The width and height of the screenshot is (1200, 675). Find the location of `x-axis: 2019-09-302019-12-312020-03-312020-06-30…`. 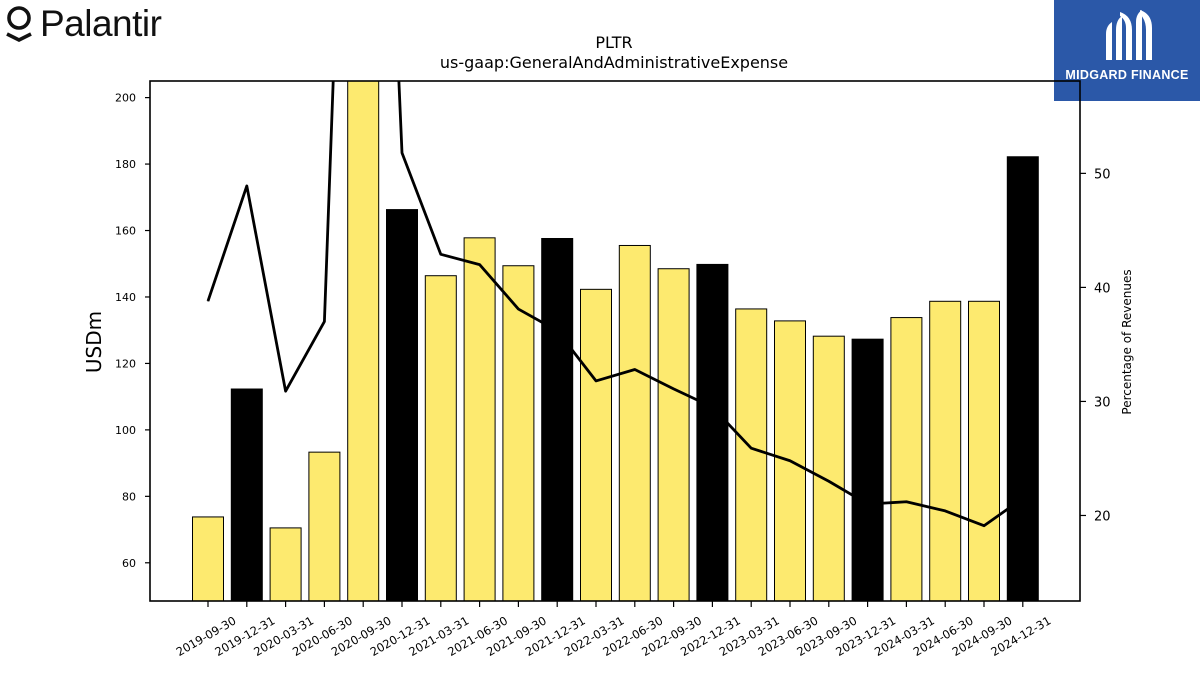

x-axis: 2019-09-302019-12-312020-03-312020-06-30… is located at coordinates (613, 630).